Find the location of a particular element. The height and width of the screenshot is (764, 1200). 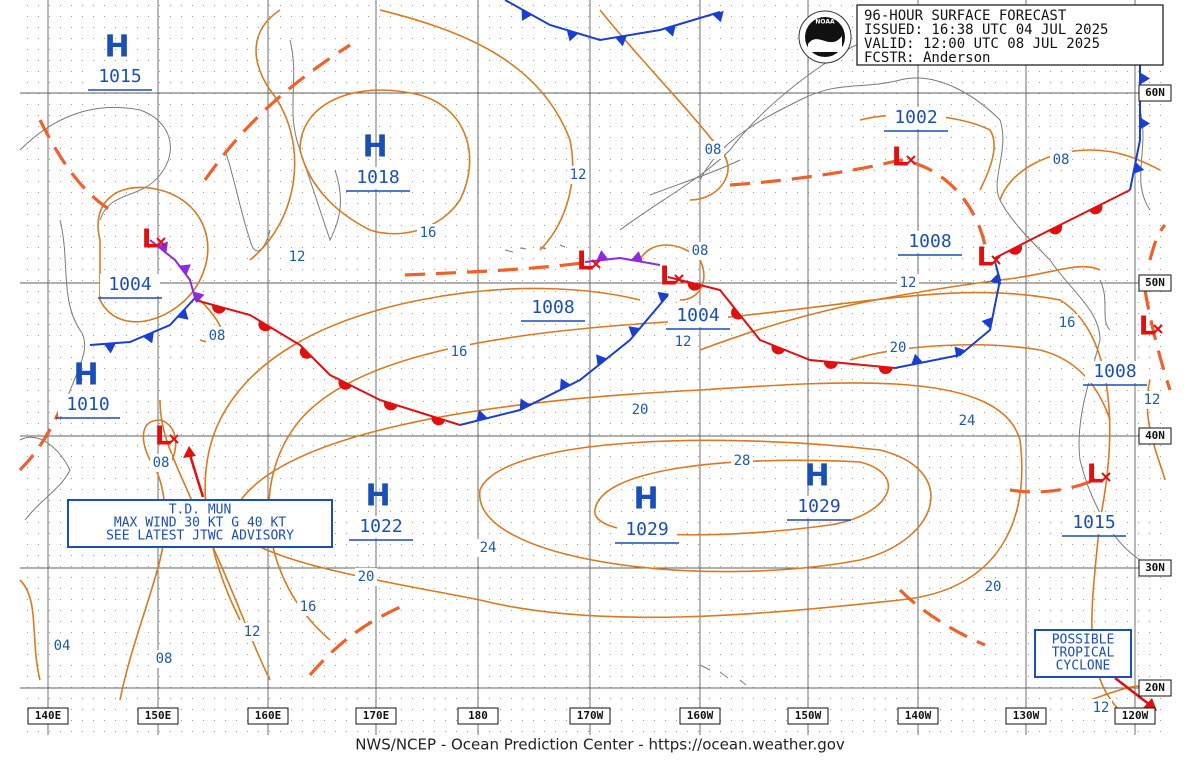

annotation-arrow is located at coordinates (196, 476).